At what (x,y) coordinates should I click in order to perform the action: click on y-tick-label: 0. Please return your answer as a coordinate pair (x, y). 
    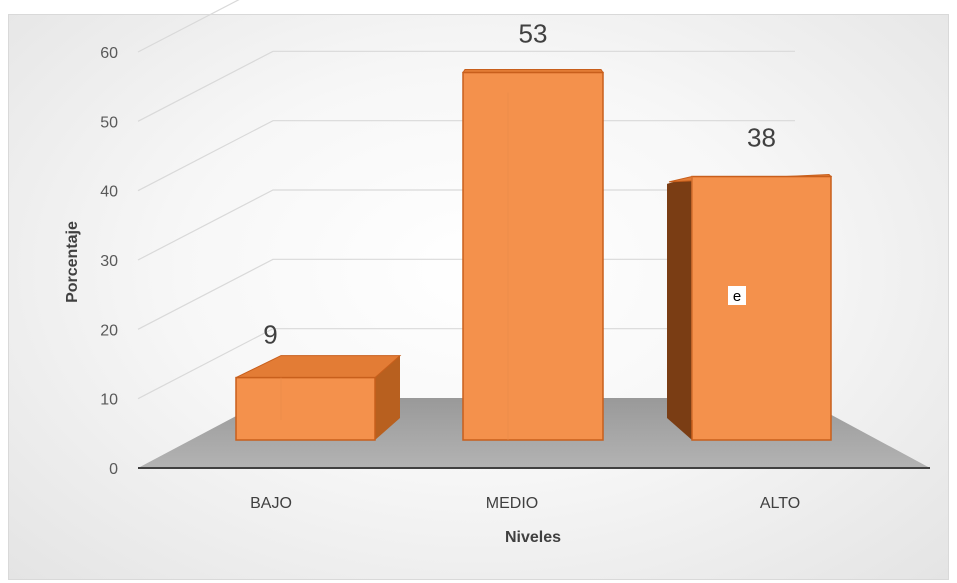
    Looking at the image, I should click on (113, 469).